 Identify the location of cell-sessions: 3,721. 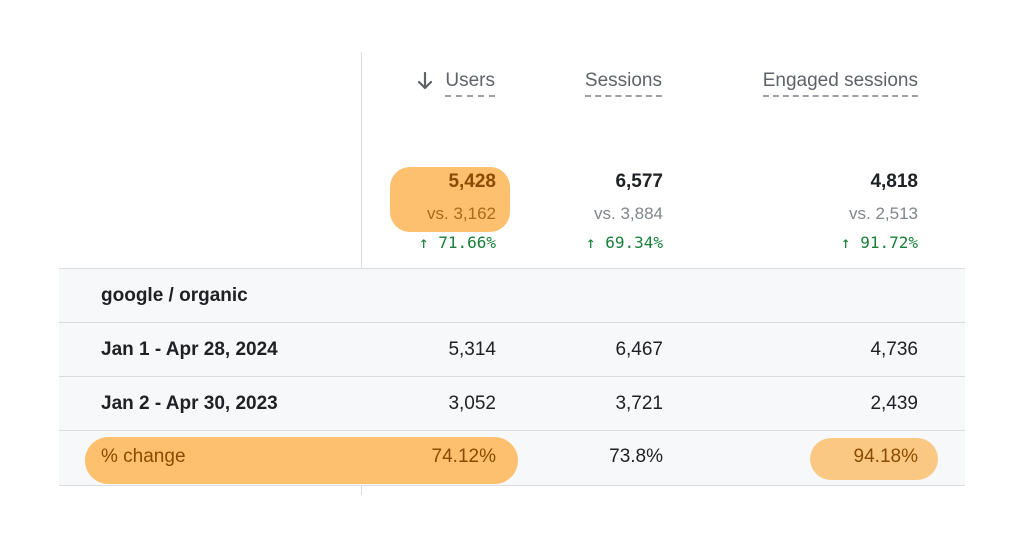
(639, 403).